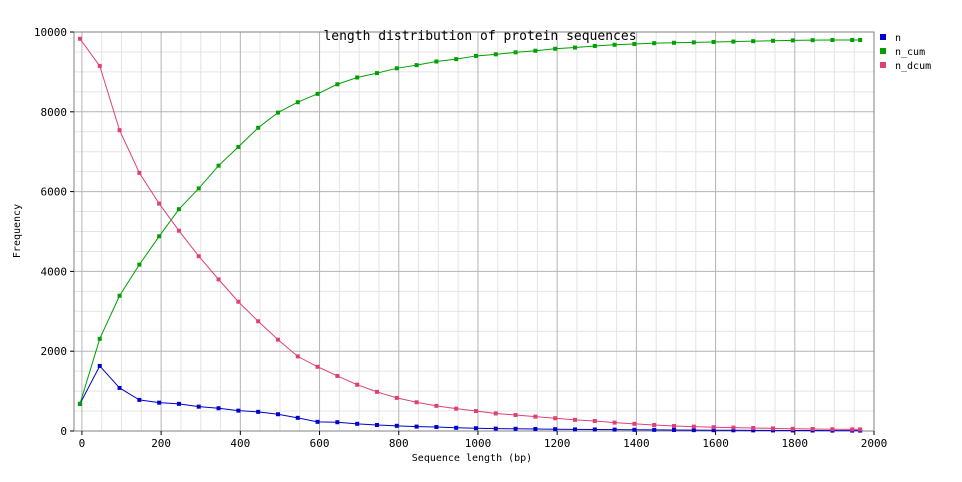 Image resolution: width=962 pixels, height=482 pixels. What do you see at coordinates (557, 443) in the screenshot?
I see `x-tick-label: 1200` at bounding box center [557, 443].